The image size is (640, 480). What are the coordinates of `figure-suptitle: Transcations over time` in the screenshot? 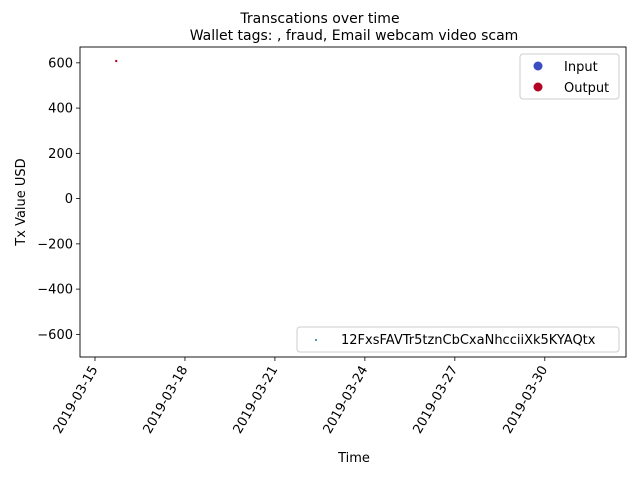 It's located at (319, 19).